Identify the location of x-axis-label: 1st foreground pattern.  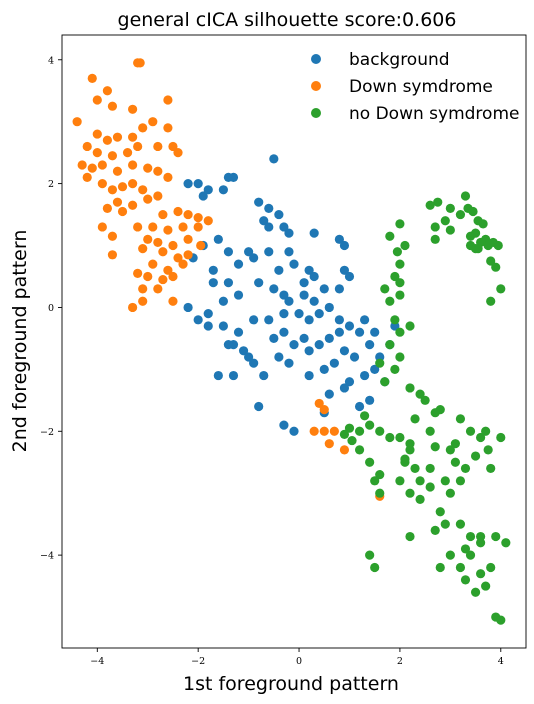
(291, 684).